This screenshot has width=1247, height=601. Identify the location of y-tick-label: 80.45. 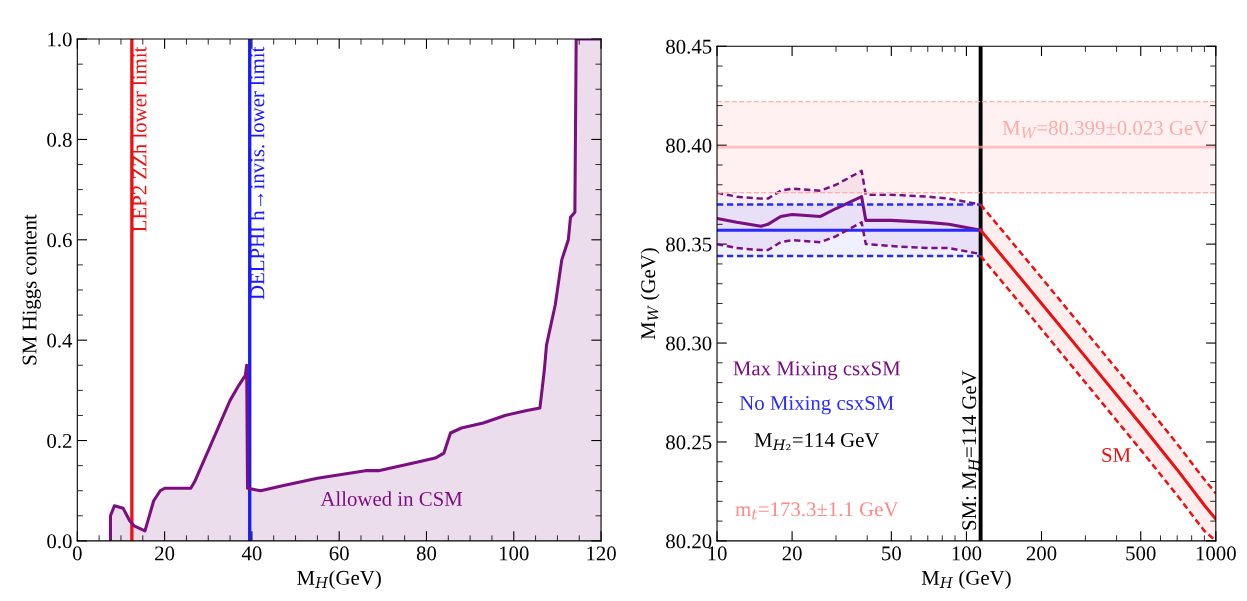
(689, 46).